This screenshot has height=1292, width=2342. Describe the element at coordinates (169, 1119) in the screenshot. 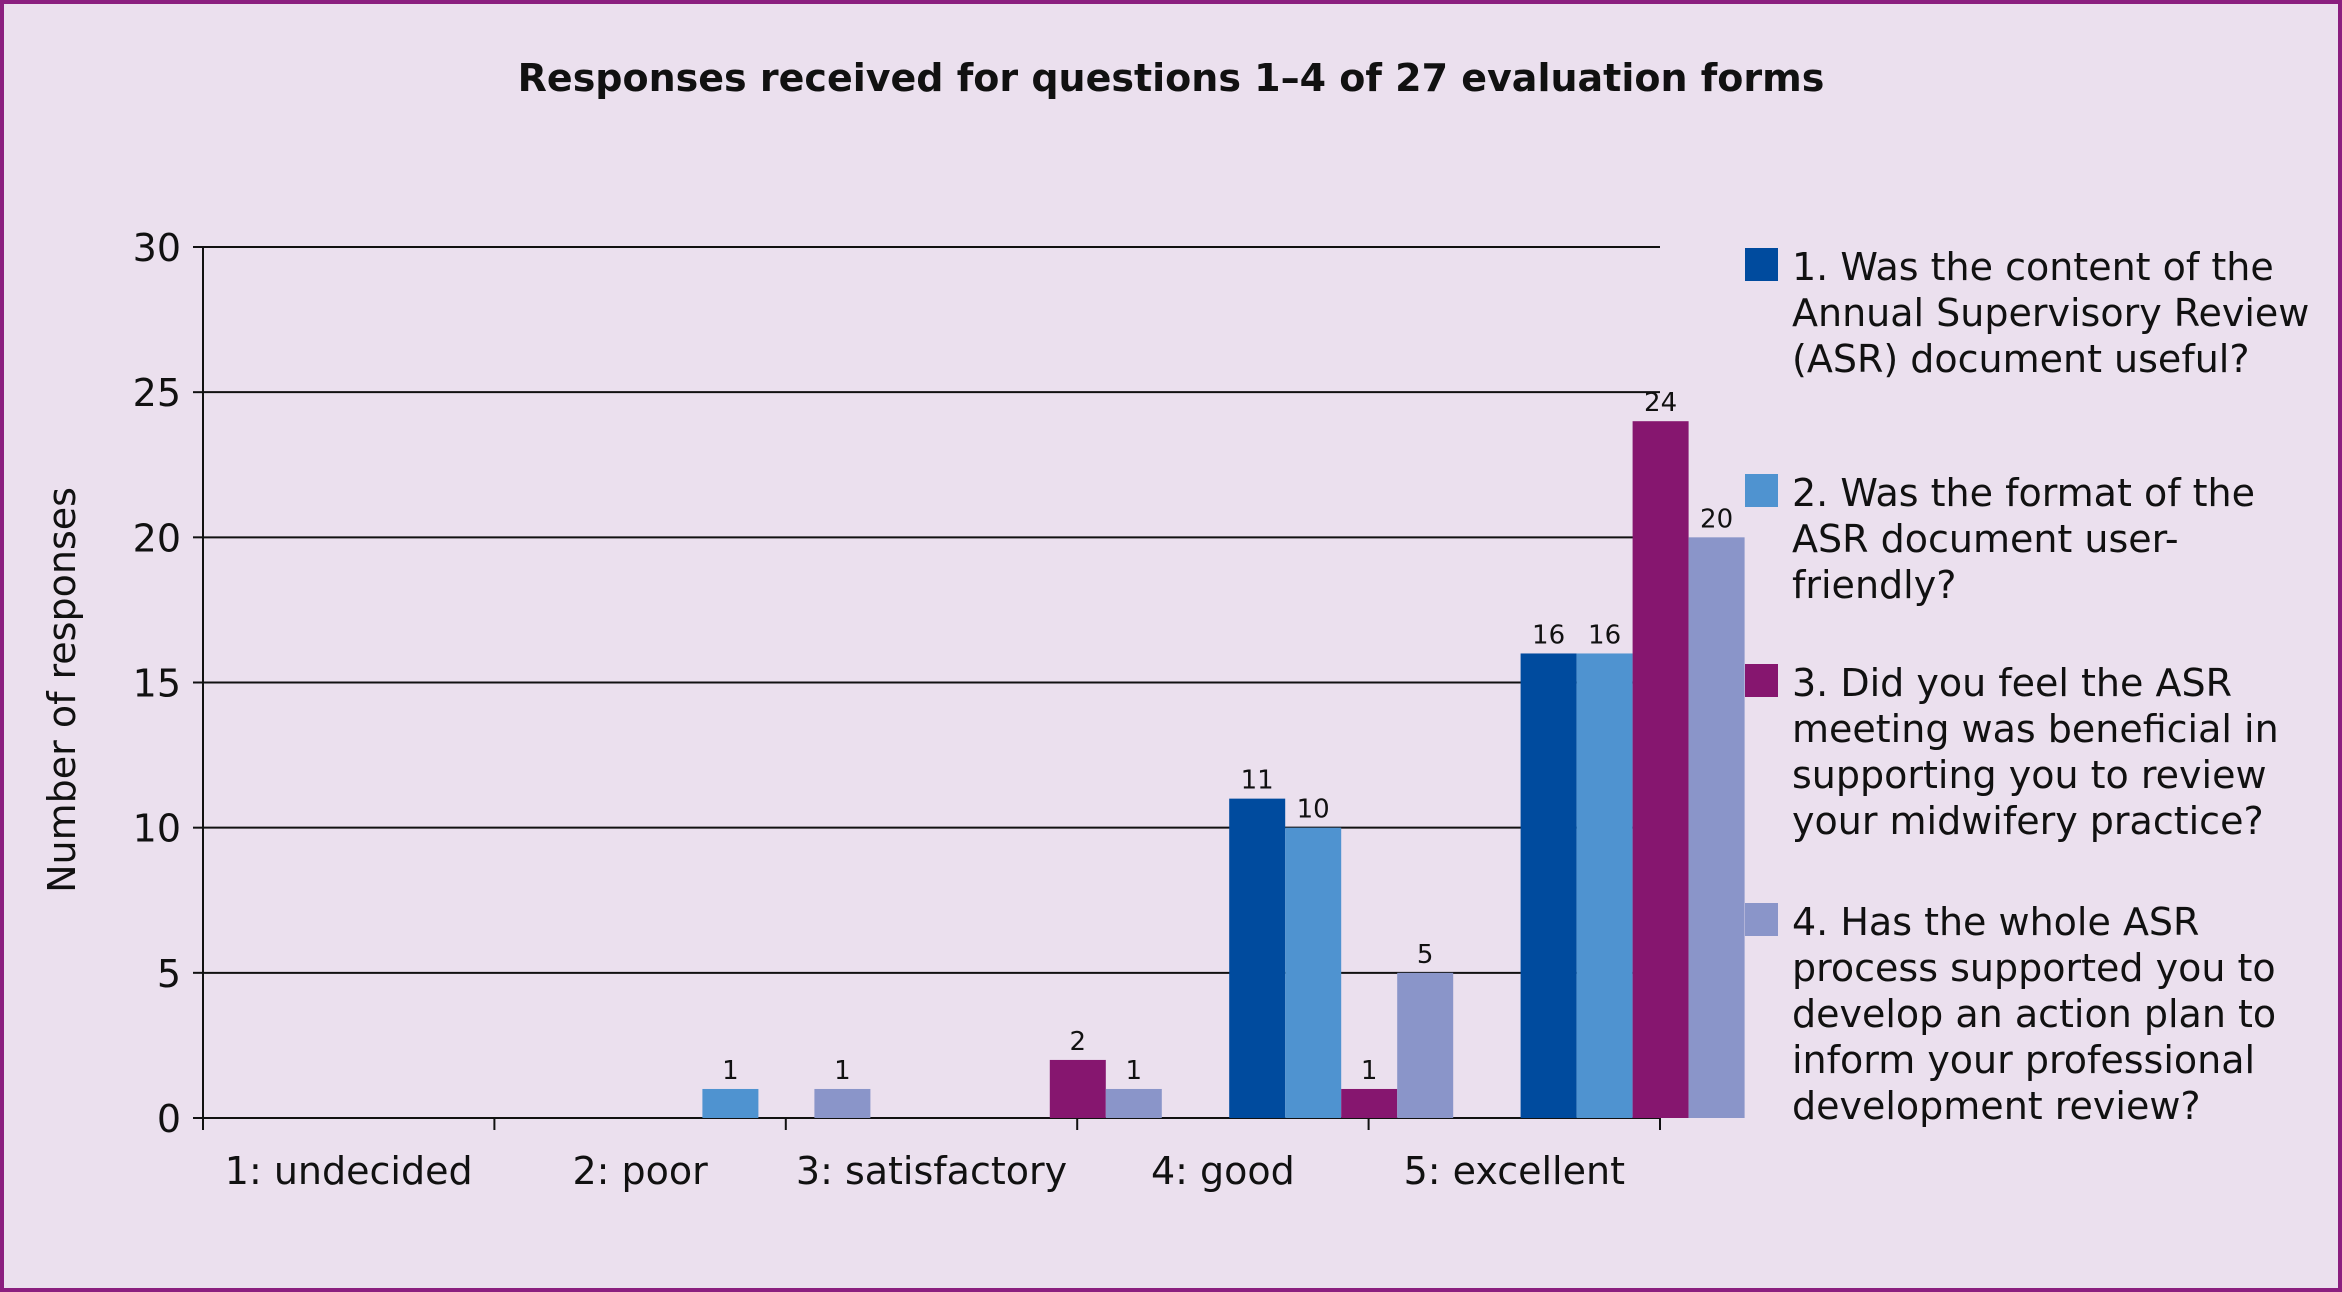

I see `y-tick-label: 0` at that location.